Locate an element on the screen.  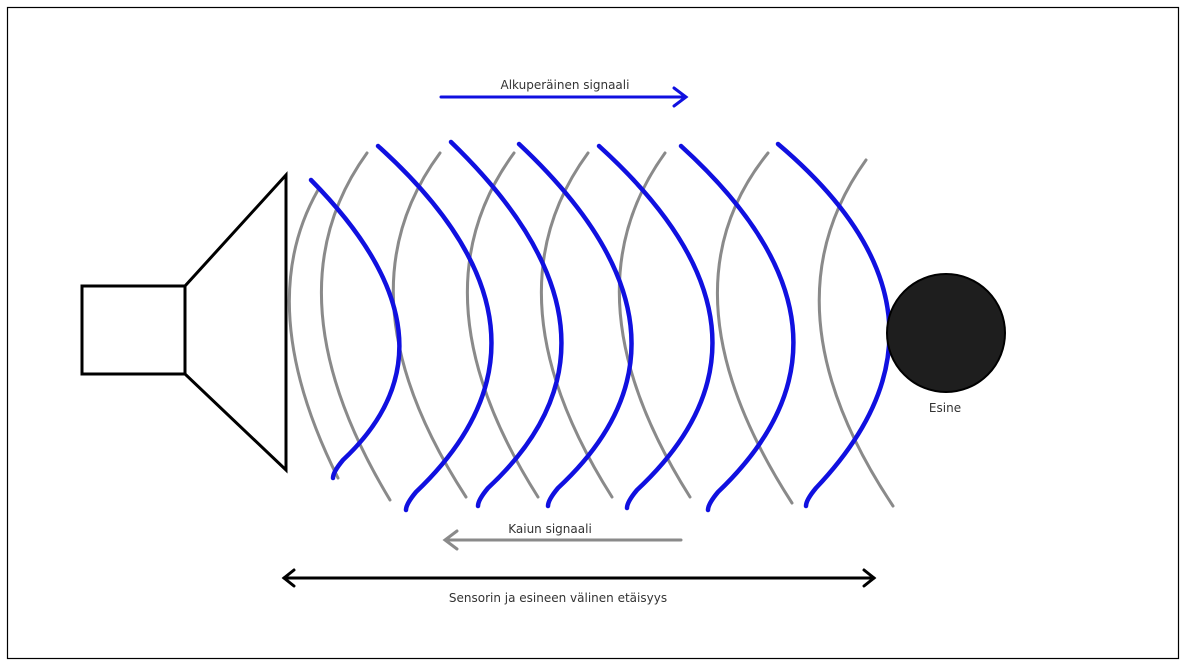
original-signal-arrow is located at coordinates (564, 97).